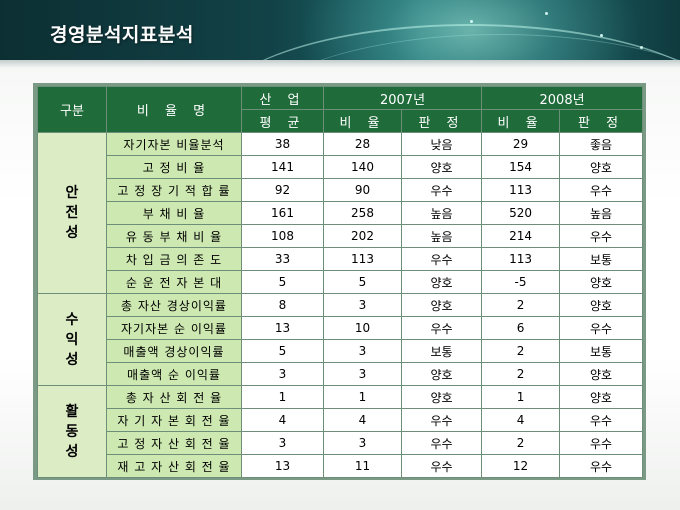 The width and height of the screenshot is (680, 510). What do you see at coordinates (174, 351) in the screenshot?
I see `ratio-name-cell: 매출액 경상이익률` at bounding box center [174, 351].